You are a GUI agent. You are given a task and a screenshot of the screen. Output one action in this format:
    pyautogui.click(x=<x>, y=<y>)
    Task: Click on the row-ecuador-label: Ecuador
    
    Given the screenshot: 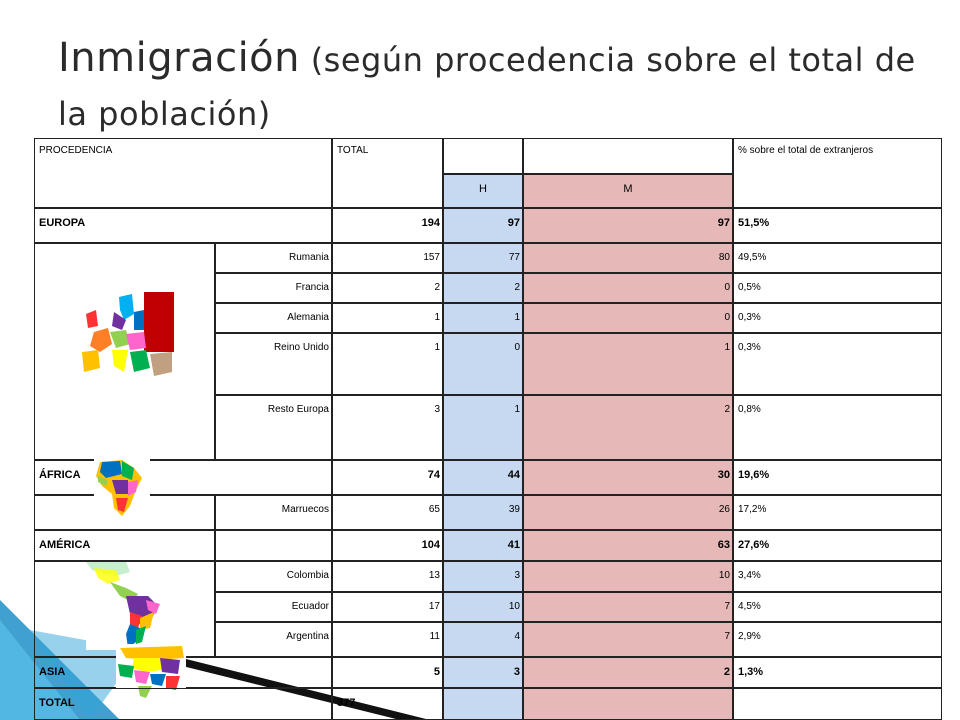 What is the action you would take?
    pyautogui.click(x=273, y=607)
    